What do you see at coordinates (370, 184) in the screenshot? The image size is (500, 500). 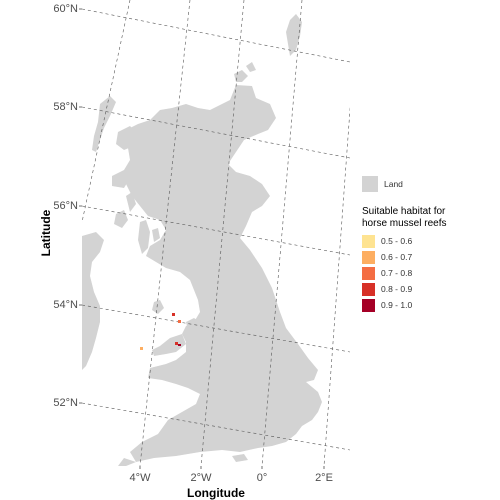 I see `land-swatch` at bounding box center [370, 184].